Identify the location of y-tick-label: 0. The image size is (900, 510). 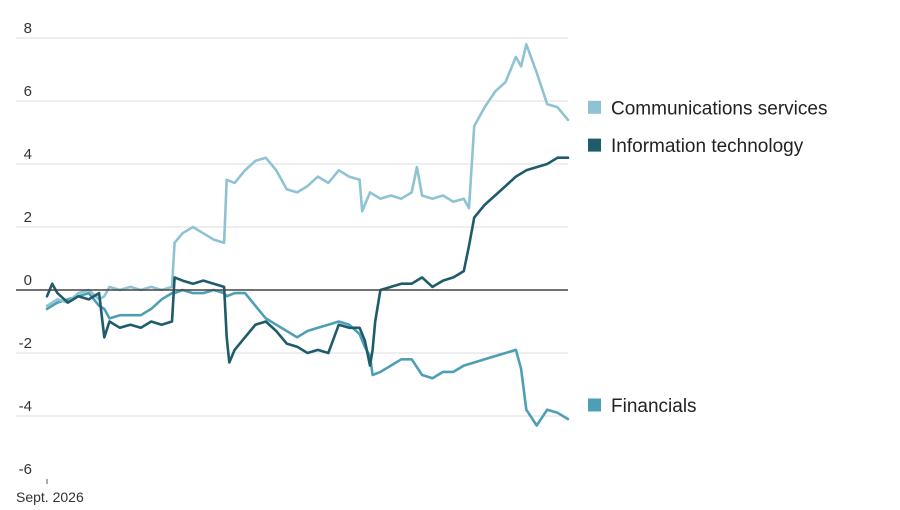
(28, 280).